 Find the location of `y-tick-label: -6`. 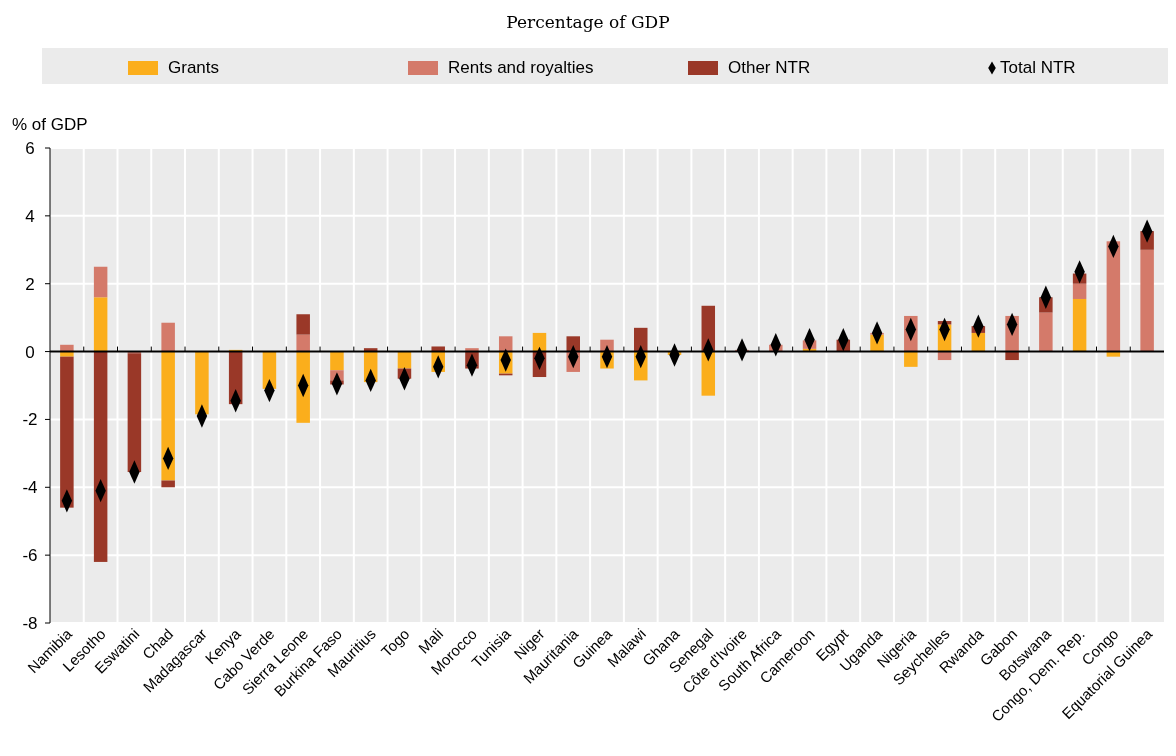

y-tick-label: -6 is located at coordinates (30, 556).